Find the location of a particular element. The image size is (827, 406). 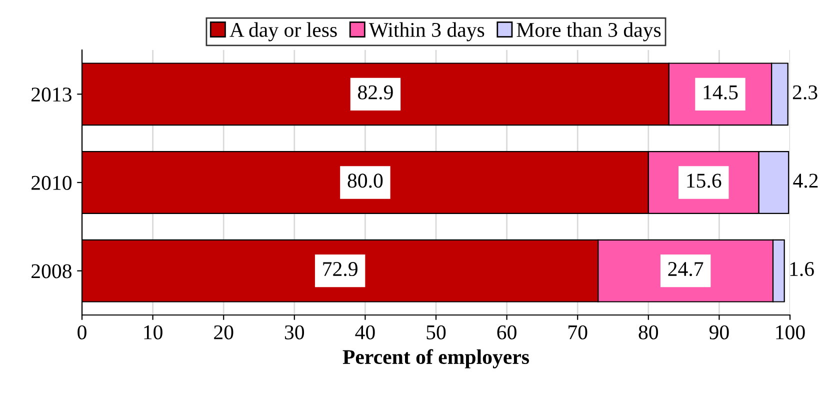

data-label: 4.2 is located at coordinates (805, 181).